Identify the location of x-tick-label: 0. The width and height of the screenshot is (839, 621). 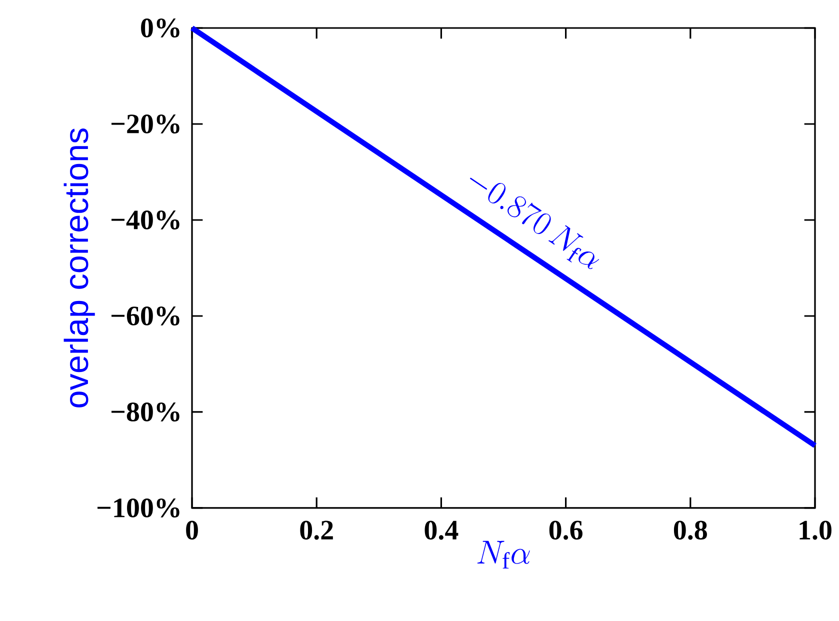
(192, 530).